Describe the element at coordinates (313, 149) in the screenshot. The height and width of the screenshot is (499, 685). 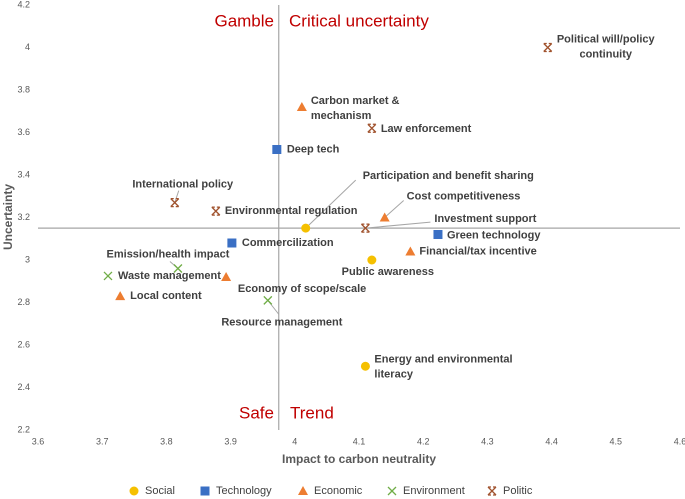
I see `point-label: Deep tech` at that location.